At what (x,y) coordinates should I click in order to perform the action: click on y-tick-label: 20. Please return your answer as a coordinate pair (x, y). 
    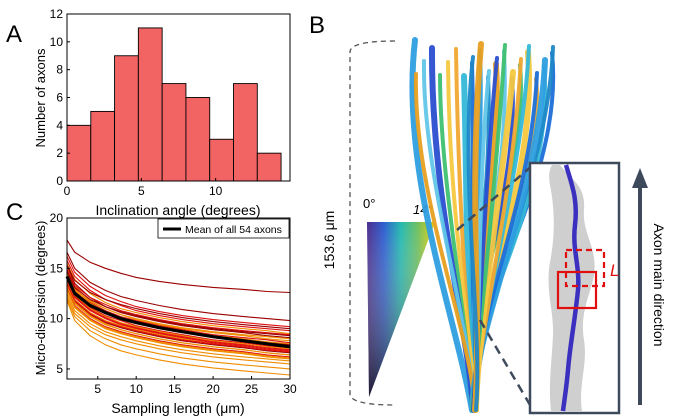
    Looking at the image, I should click on (57, 218).